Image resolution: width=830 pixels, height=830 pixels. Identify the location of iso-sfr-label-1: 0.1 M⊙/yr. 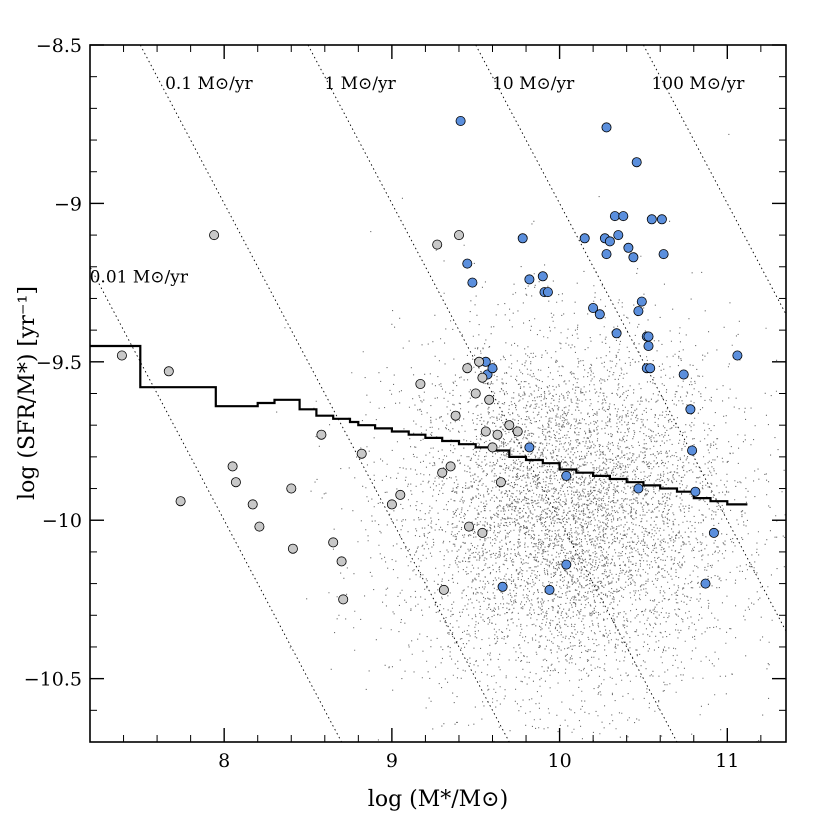
(209, 84).